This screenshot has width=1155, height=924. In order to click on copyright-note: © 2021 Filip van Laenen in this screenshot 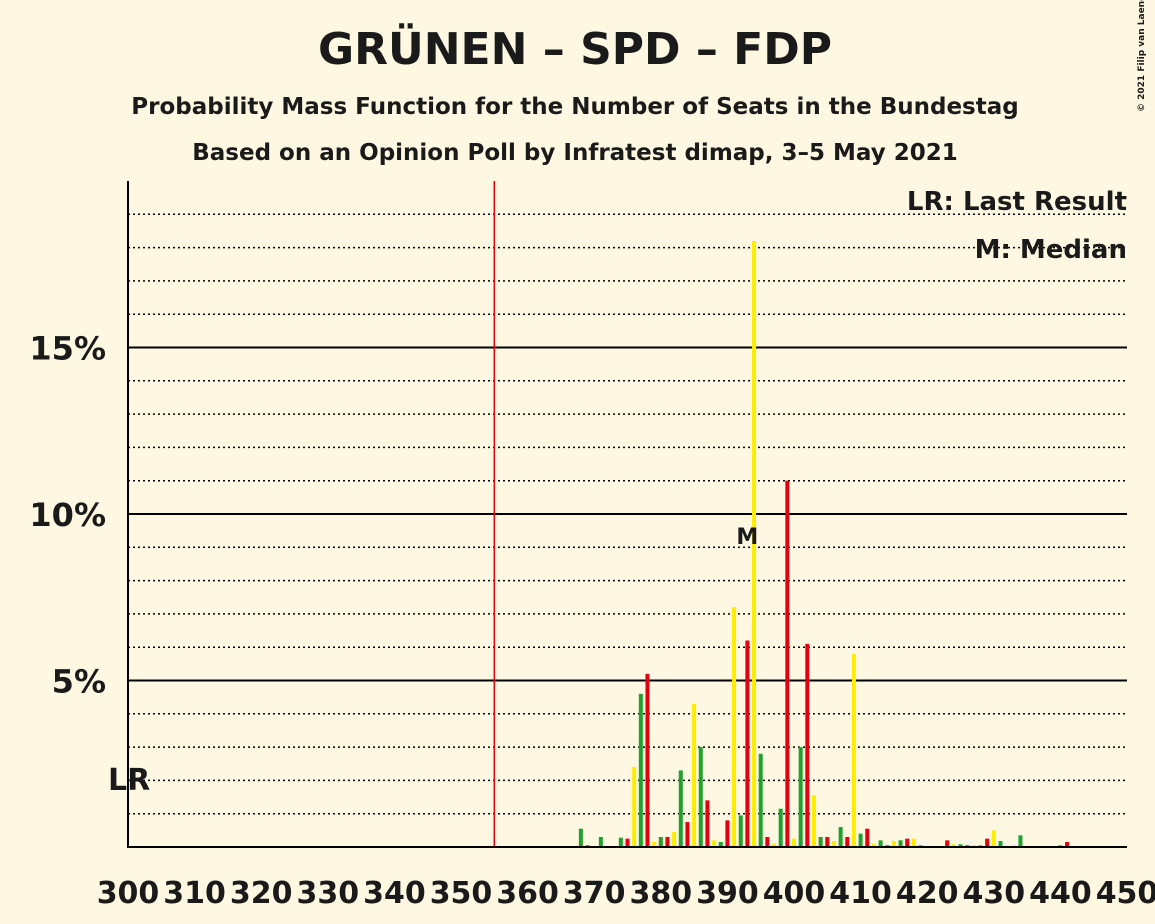, I will do `click(1142, 56)`.